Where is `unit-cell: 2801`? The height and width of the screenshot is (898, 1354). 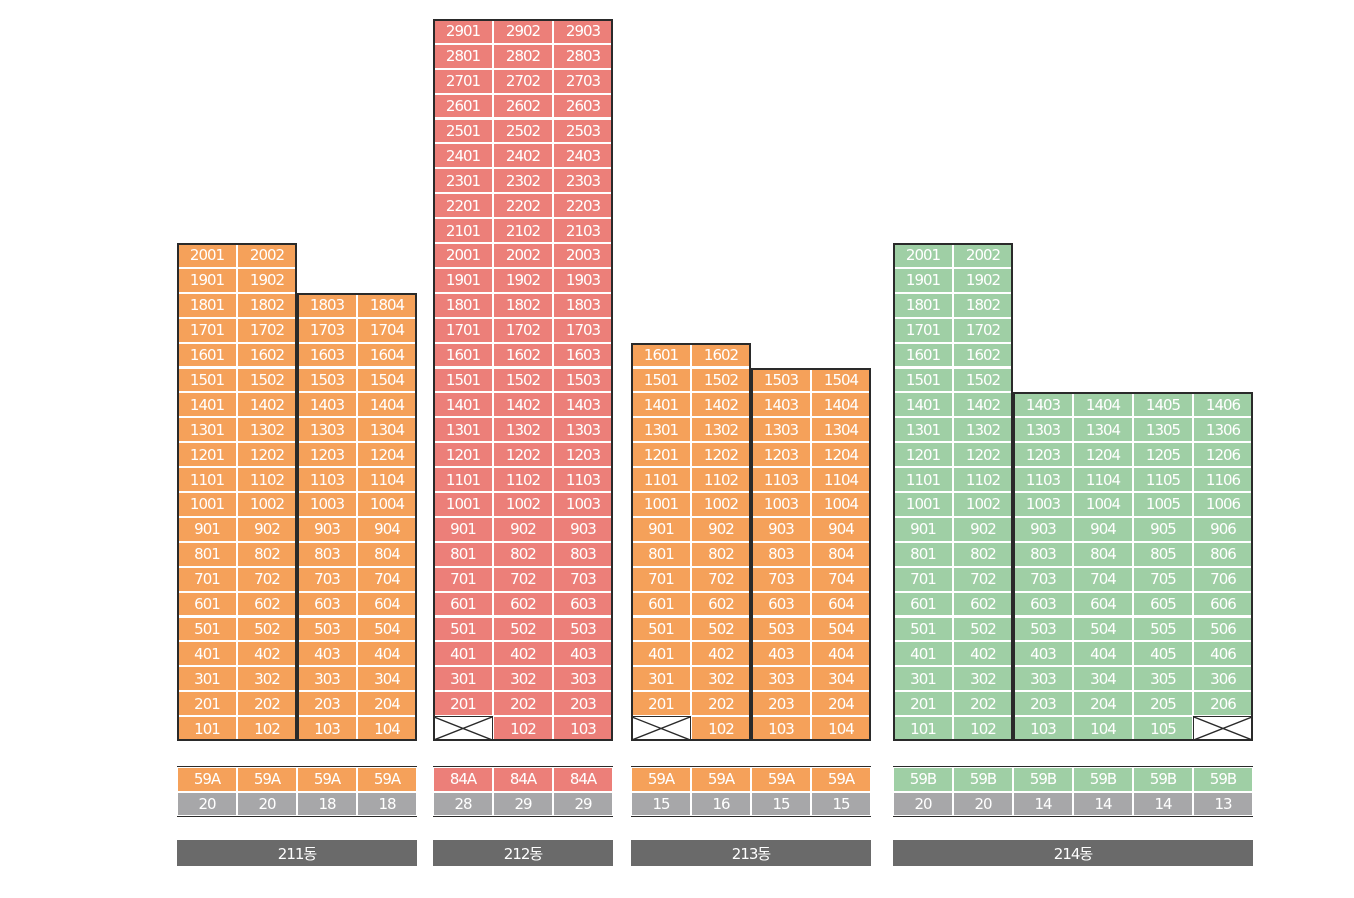
unit-cell: 2801 is located at coordinates (463, 56).